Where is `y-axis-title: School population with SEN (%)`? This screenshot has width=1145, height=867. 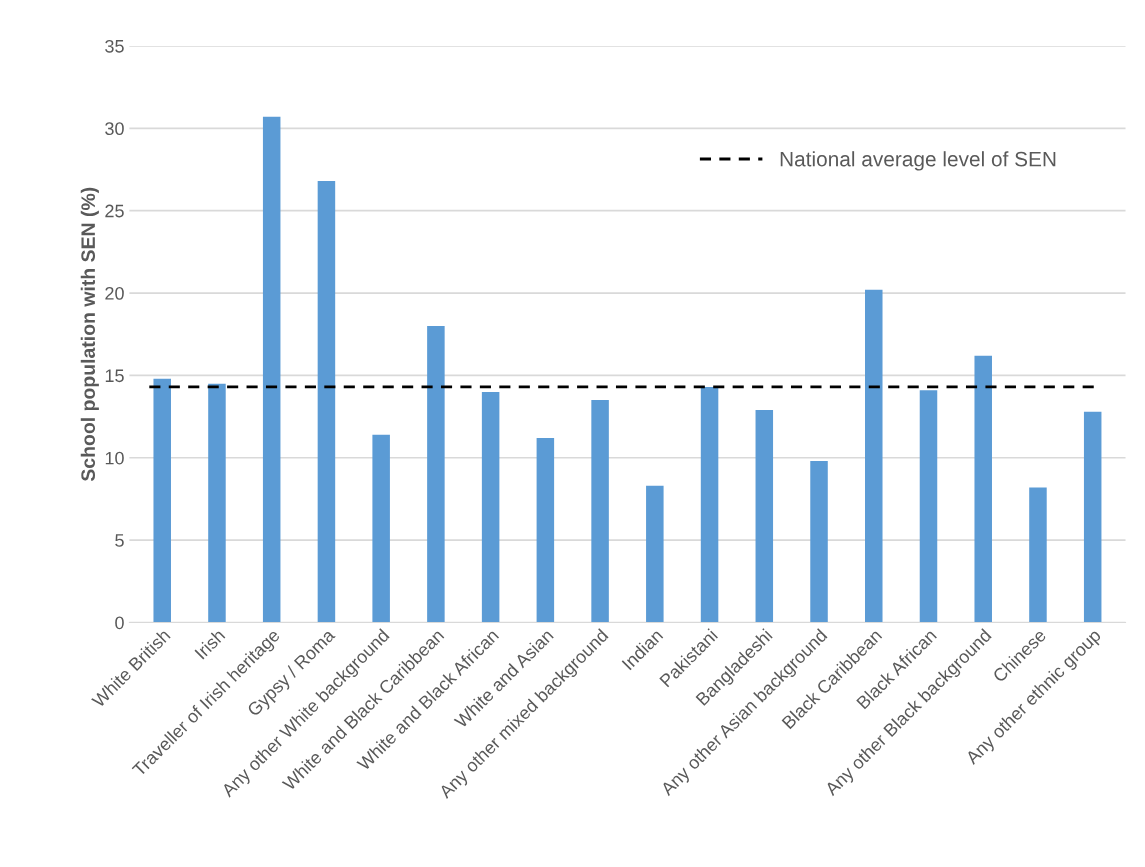 y-axis-title: School population with SEN (%) is located at coordinates (89, 334).